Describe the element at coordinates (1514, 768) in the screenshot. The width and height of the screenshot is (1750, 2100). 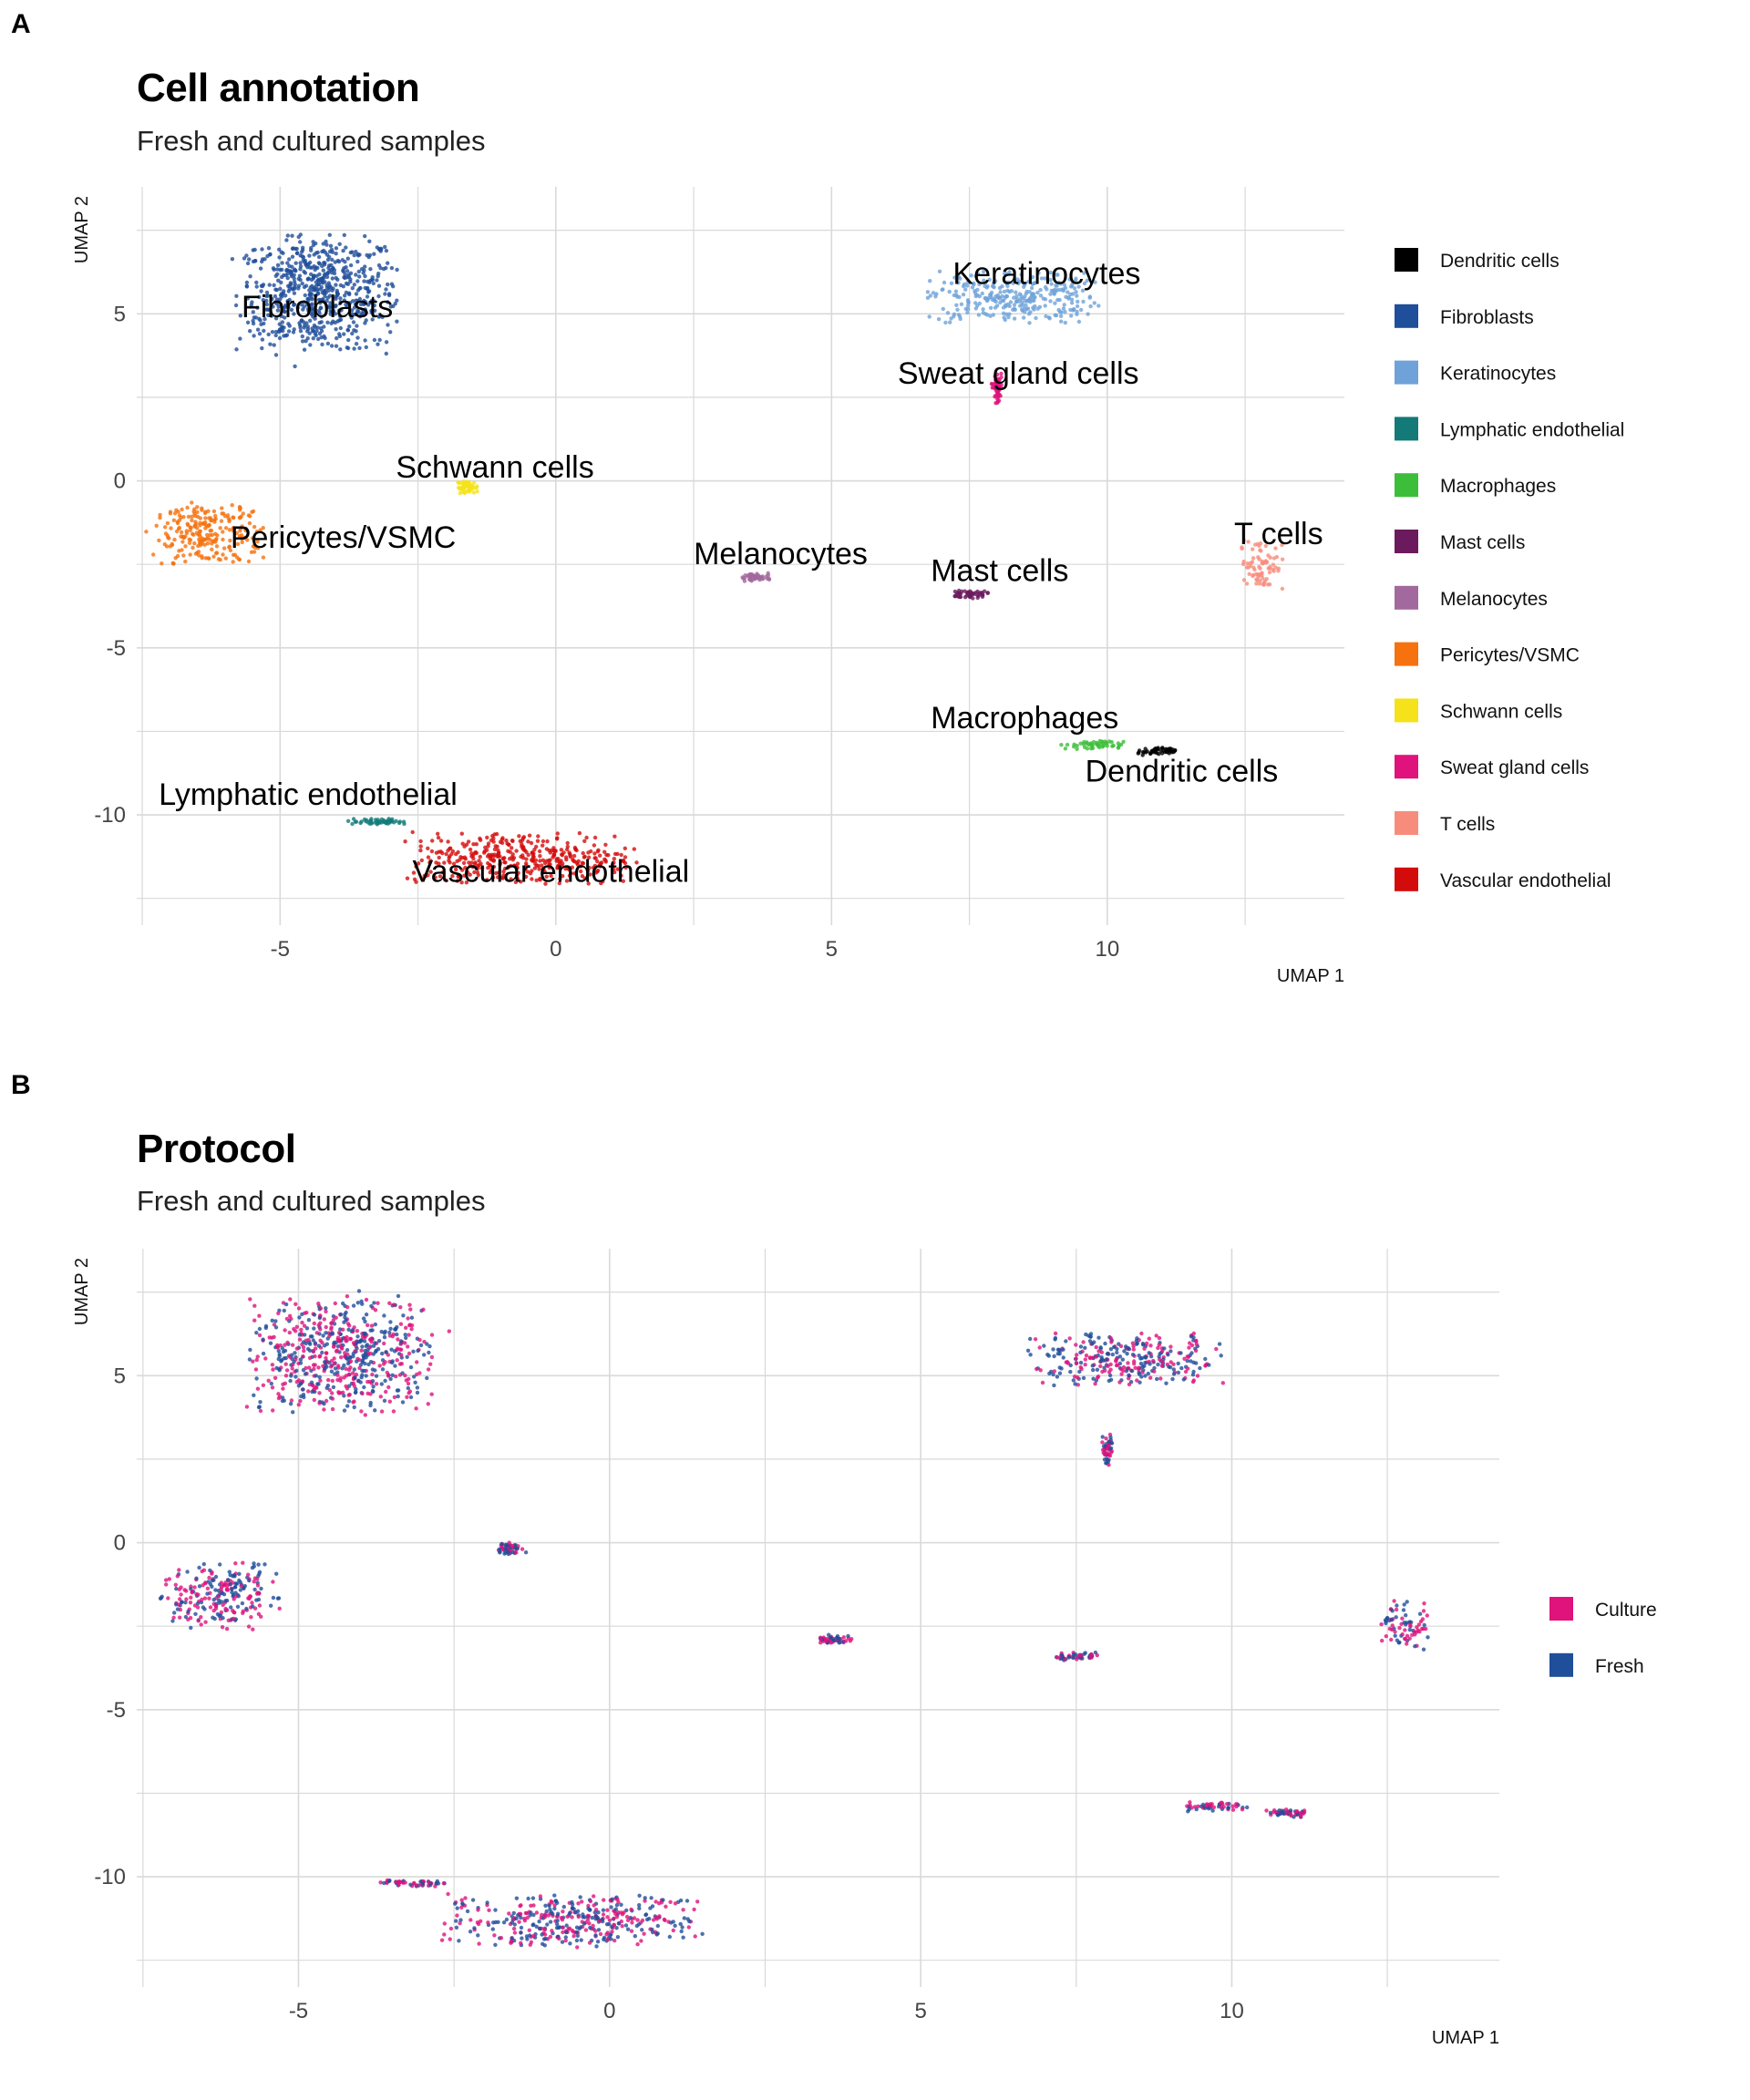
I see `legend-label: Sweat gland cells` at that location.